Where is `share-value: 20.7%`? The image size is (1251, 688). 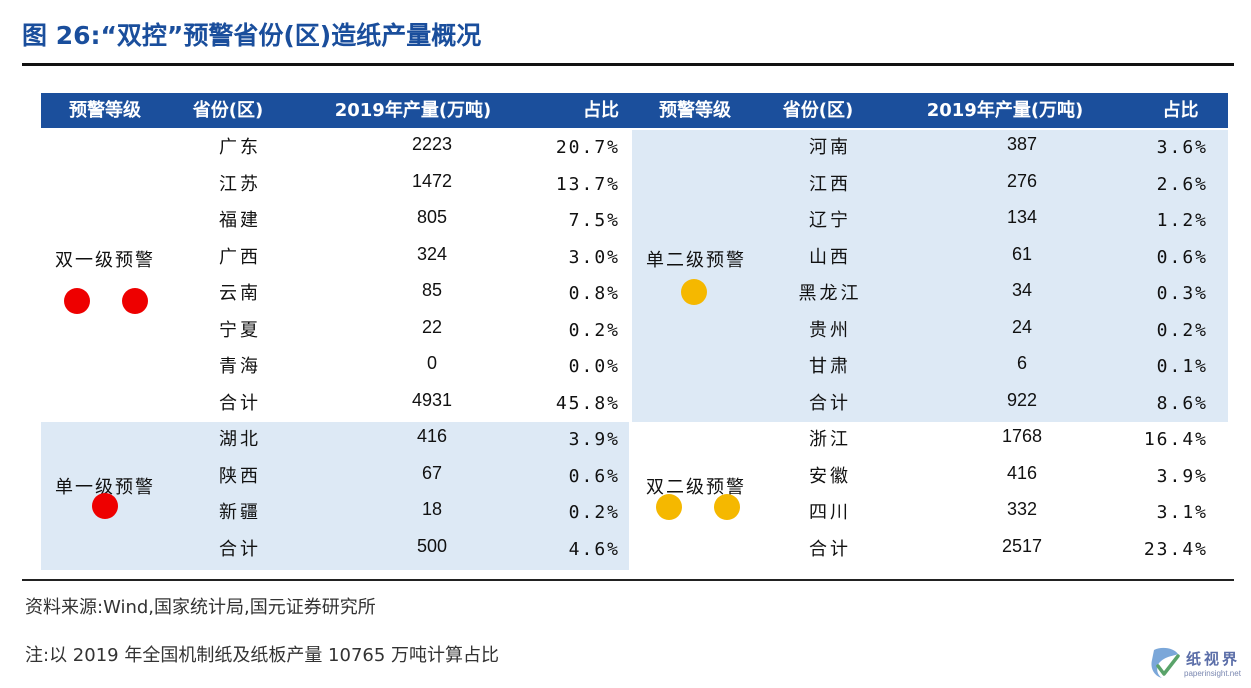
share-value: 20.7% is located at coordinates (587, 147).